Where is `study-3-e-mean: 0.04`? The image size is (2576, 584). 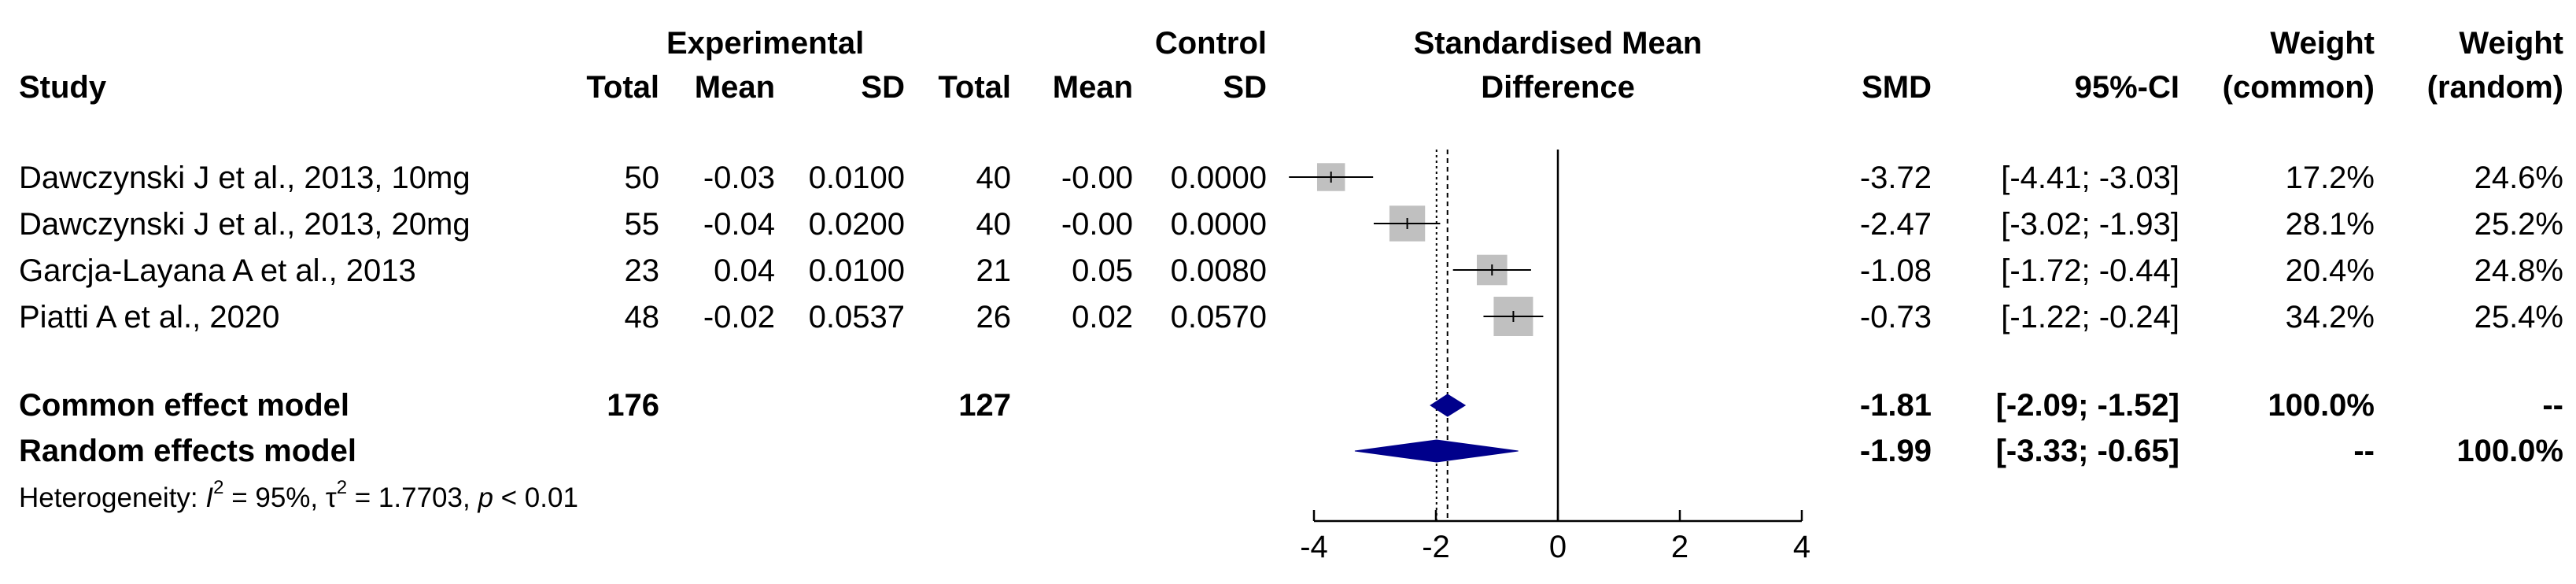 study-3-e-mean: 0.04 is located at coordinates (744, 270).